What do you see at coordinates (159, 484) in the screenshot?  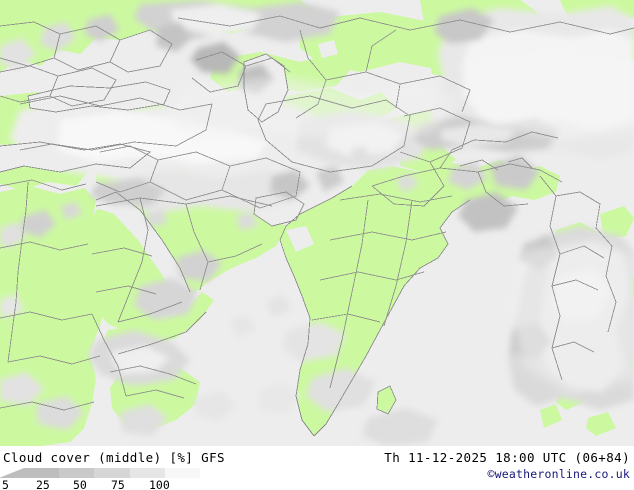 I see `legend-tick-100: 100` at bounding box center [159, 484].